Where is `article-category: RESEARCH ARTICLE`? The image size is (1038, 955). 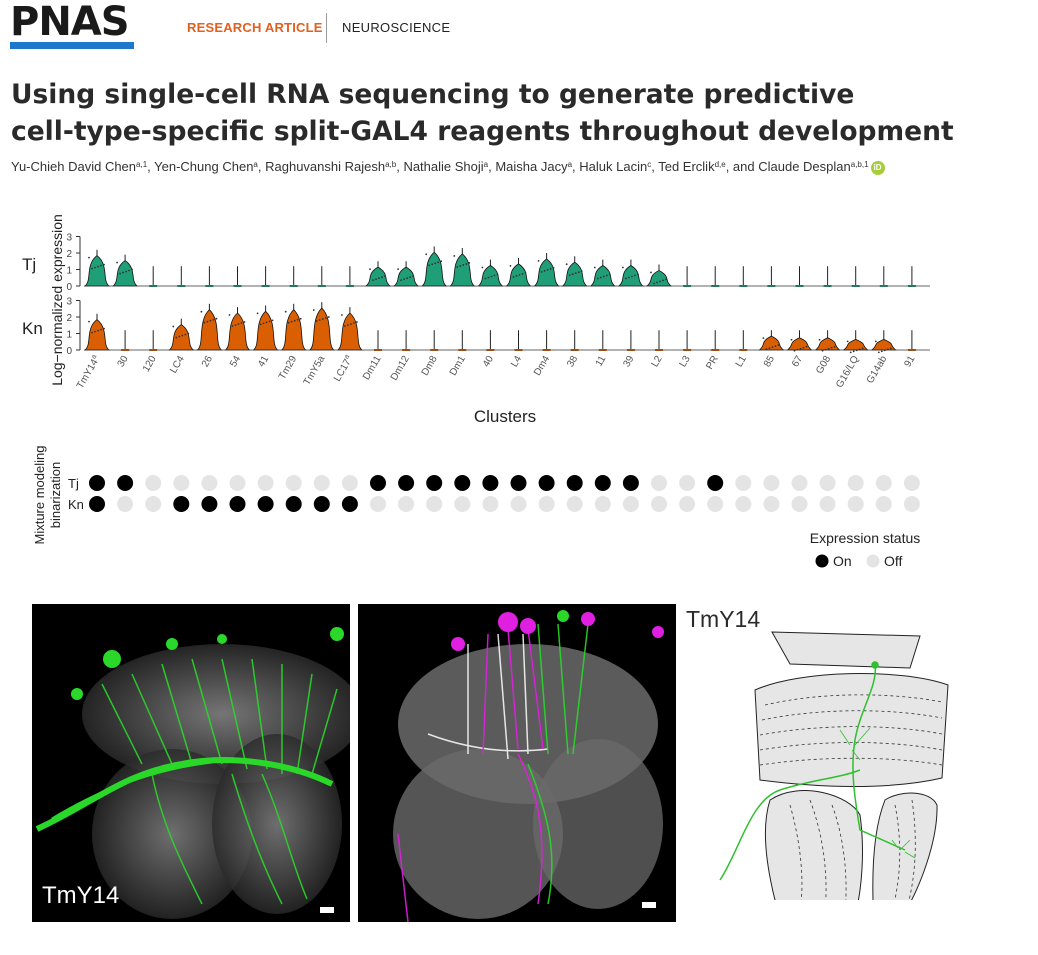 article-category: RESEARCH ARTICLE is located at coordinates (255, 27).